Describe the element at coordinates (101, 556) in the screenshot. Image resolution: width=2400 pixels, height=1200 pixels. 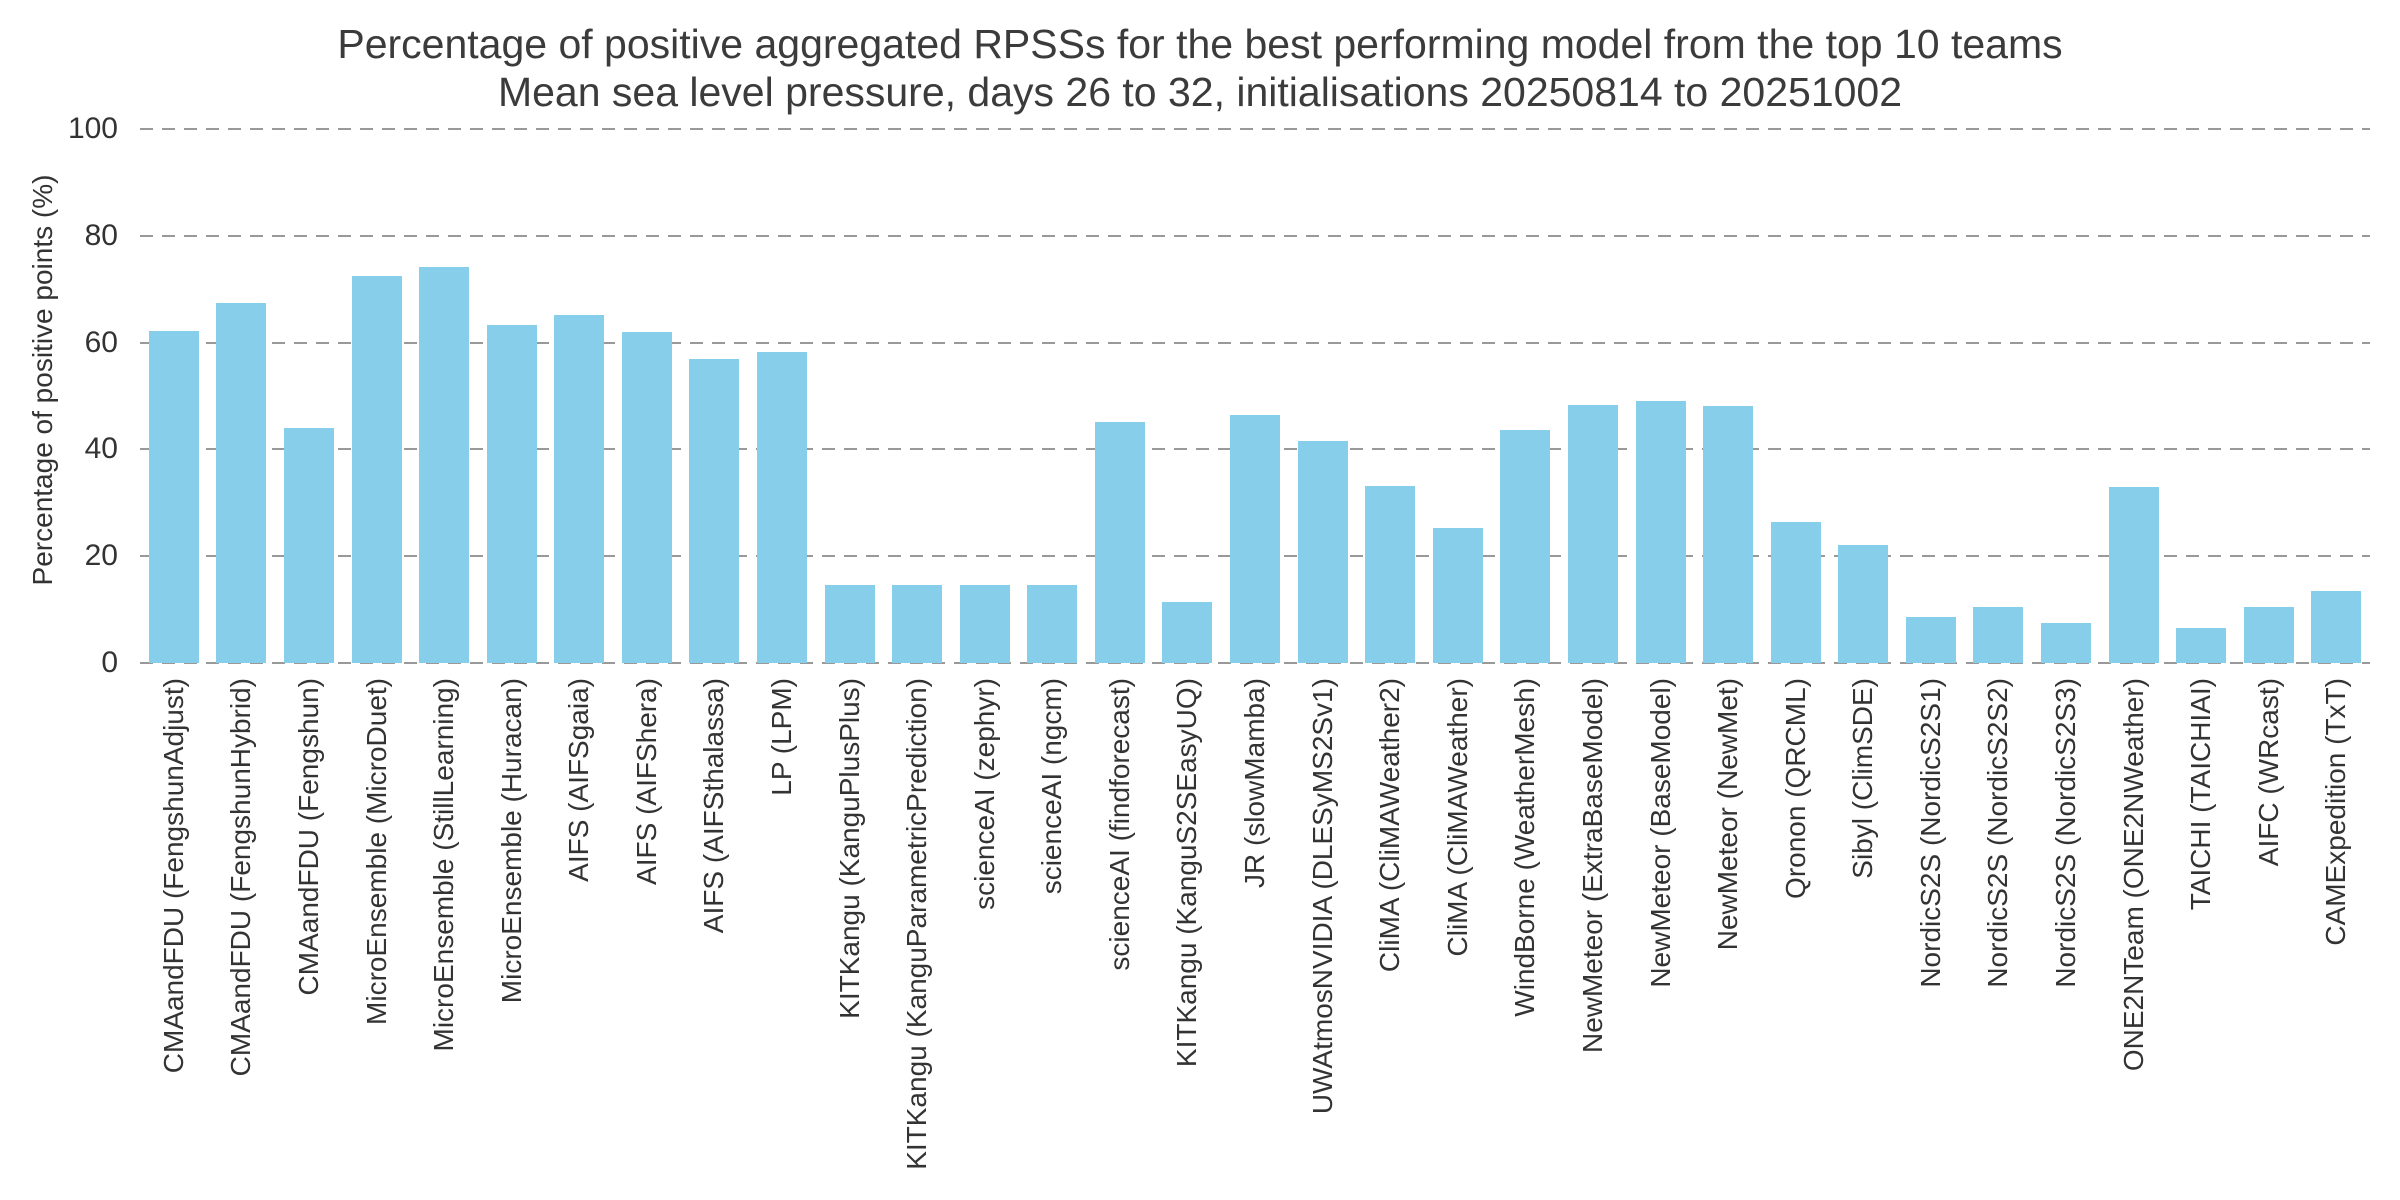
I see `y-tick-label-20: 20` at that location.